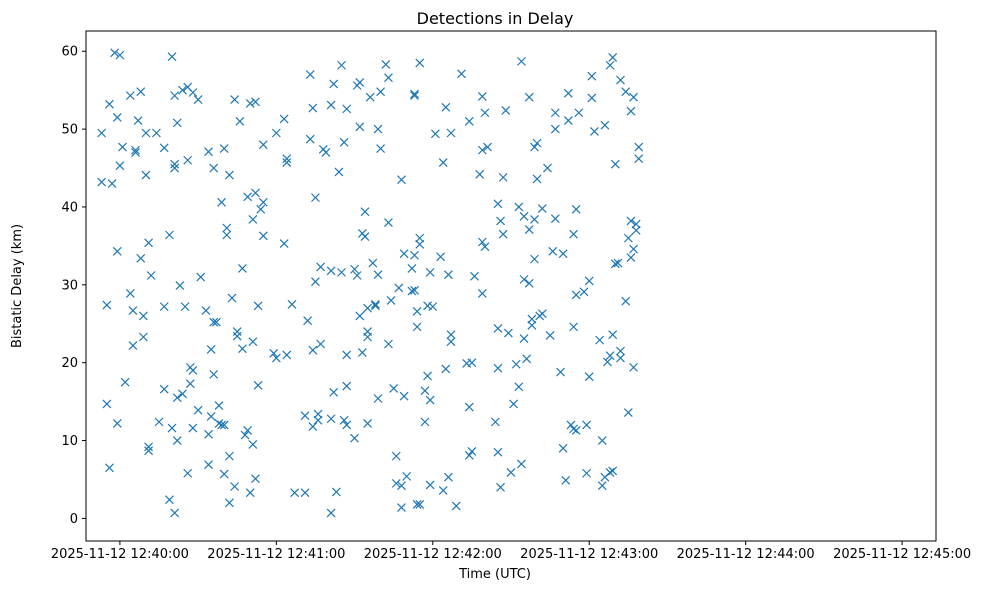  Describe the element at coordinates (17, 286) in the screenshot. I see `y-axis-title: Bistatic Delay (km)` at that location.